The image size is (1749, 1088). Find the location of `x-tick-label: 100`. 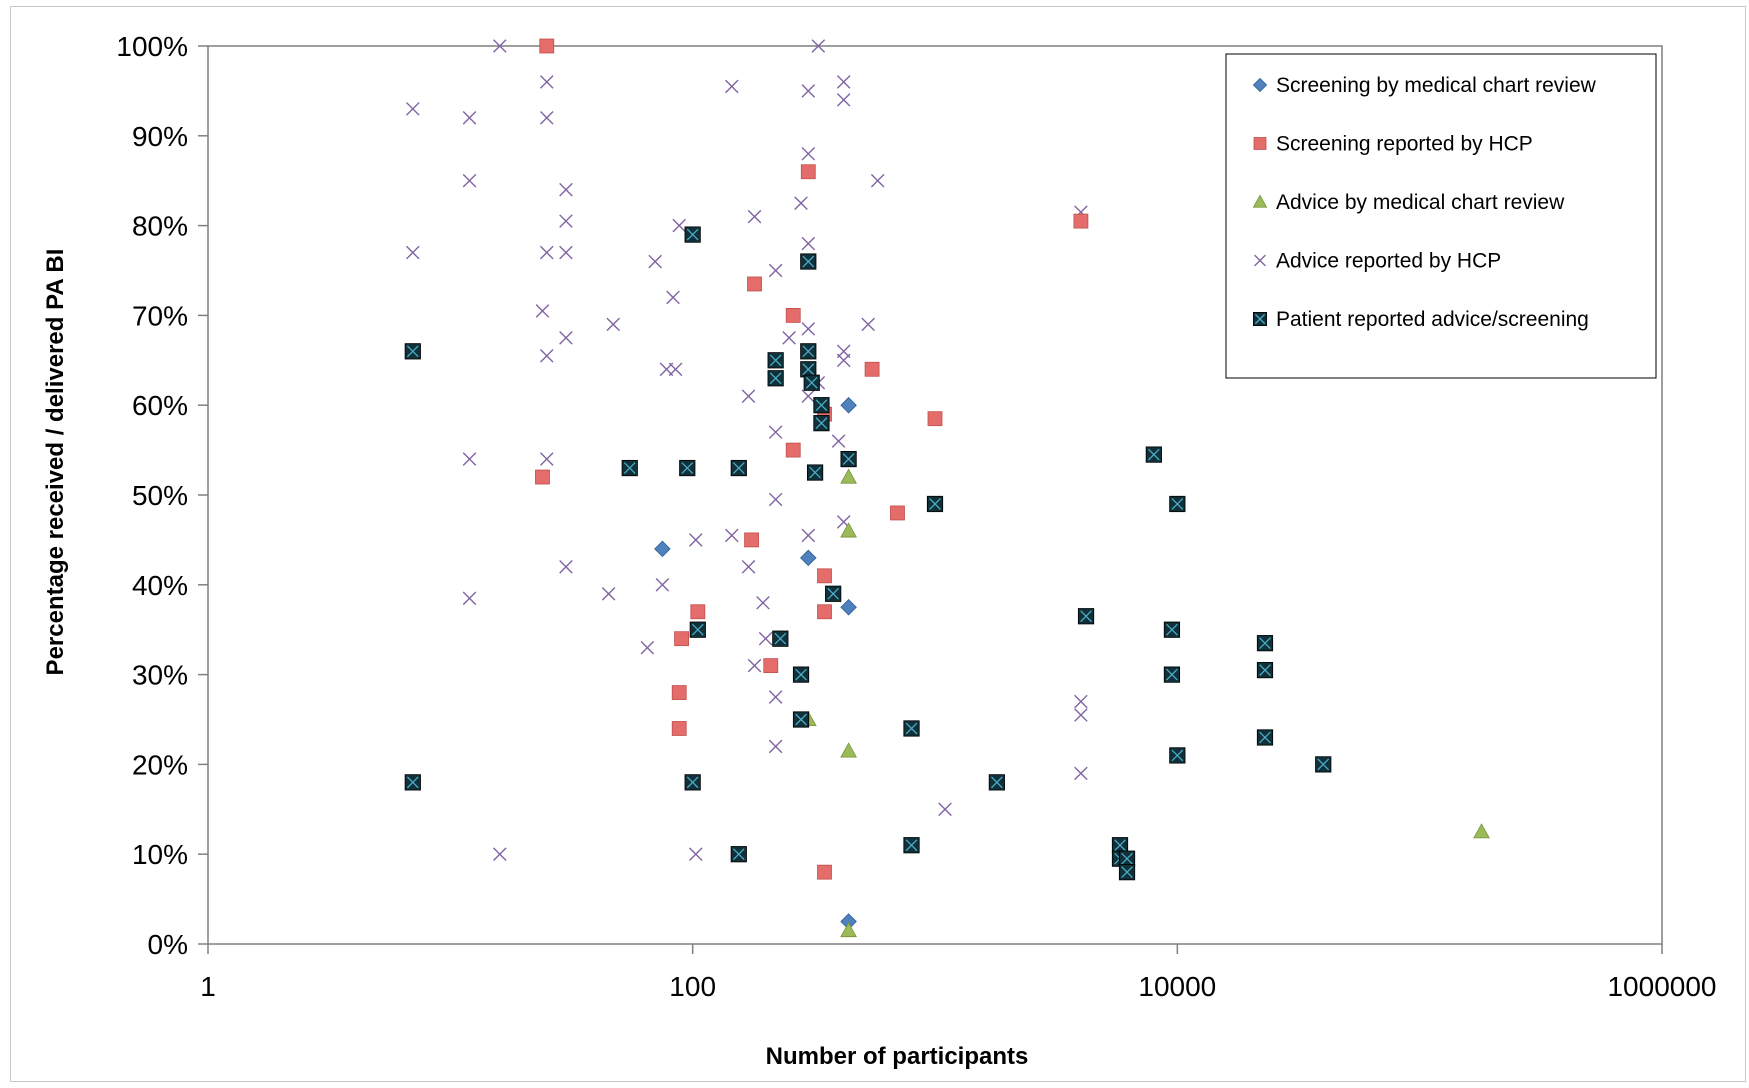

x-tick-label: 100 is located at coordinates (692, 986).